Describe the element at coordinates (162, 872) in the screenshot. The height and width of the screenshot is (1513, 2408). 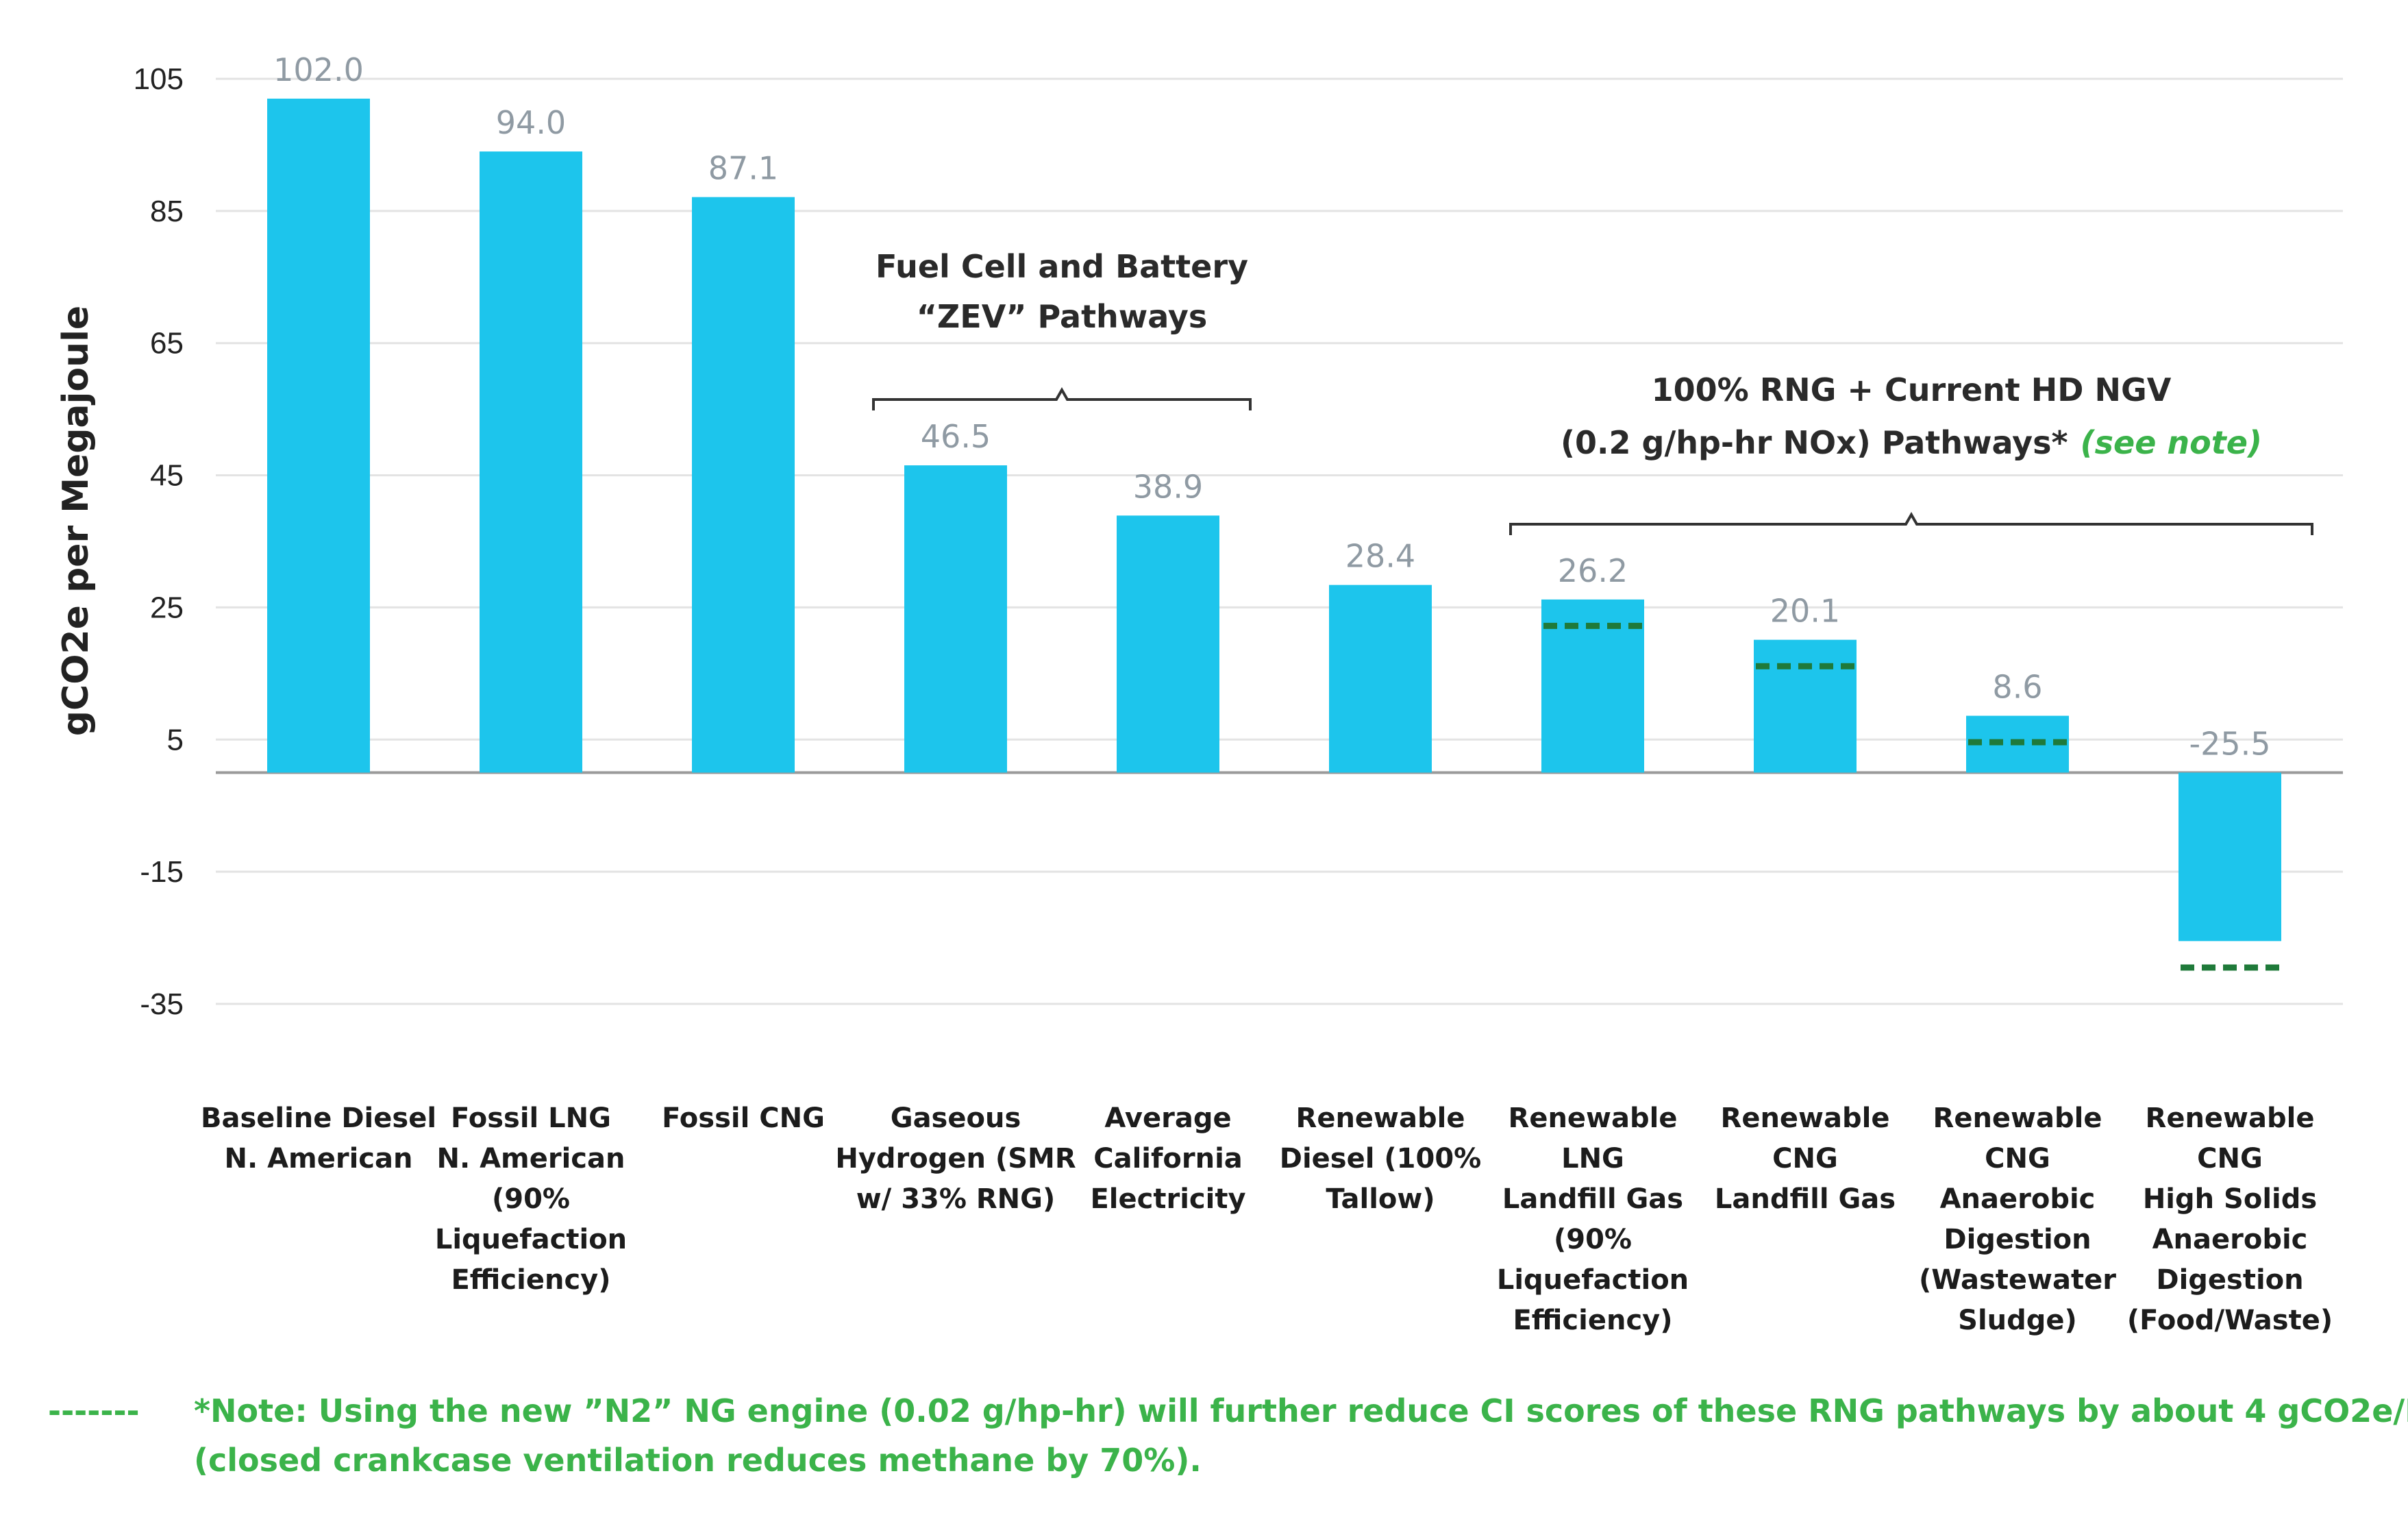
I see `y-tick-label: -15` at that location.